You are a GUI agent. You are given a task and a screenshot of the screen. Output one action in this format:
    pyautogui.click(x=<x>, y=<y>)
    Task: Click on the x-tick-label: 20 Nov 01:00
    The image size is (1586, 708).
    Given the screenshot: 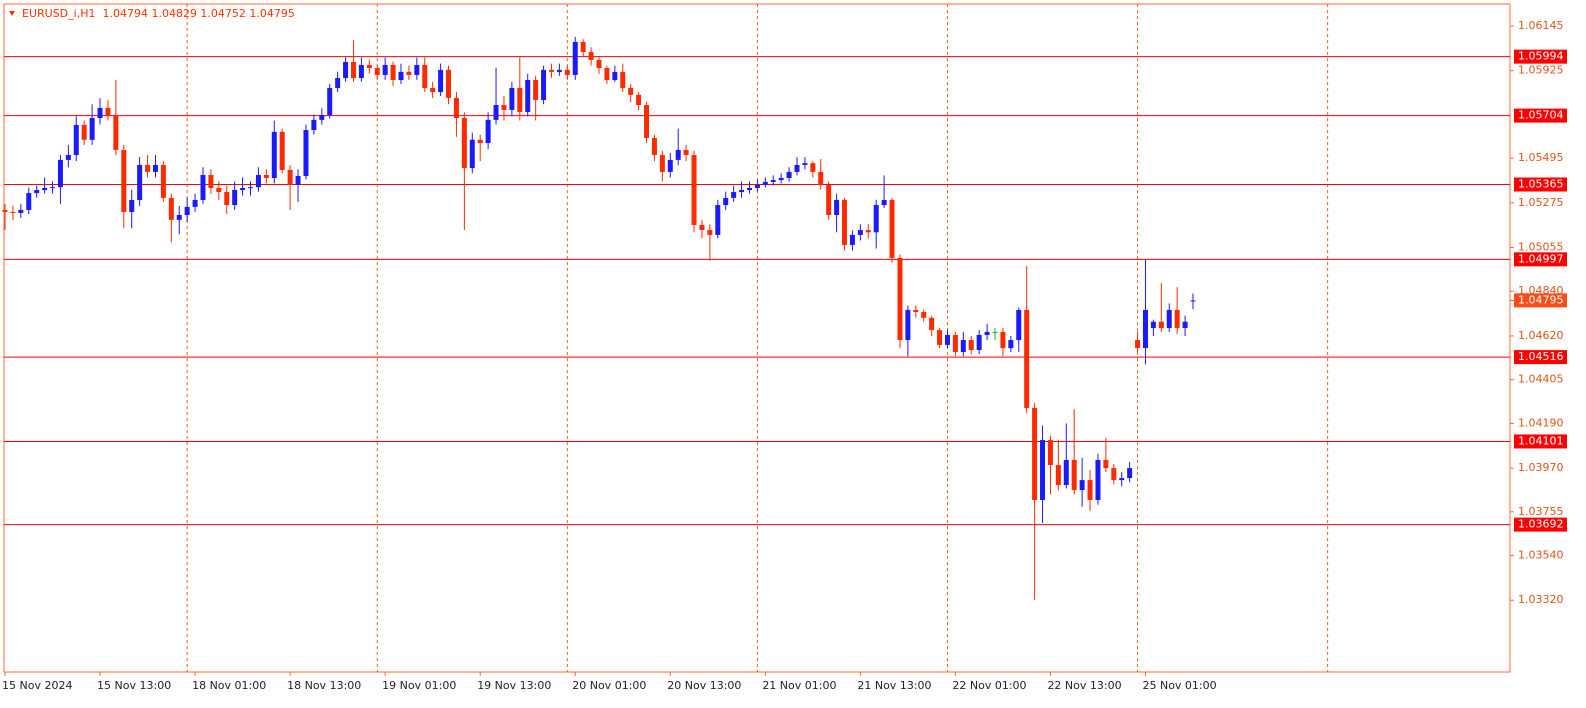 What is the action you would take?
    pyautogui.click(x=609, y=685)
    